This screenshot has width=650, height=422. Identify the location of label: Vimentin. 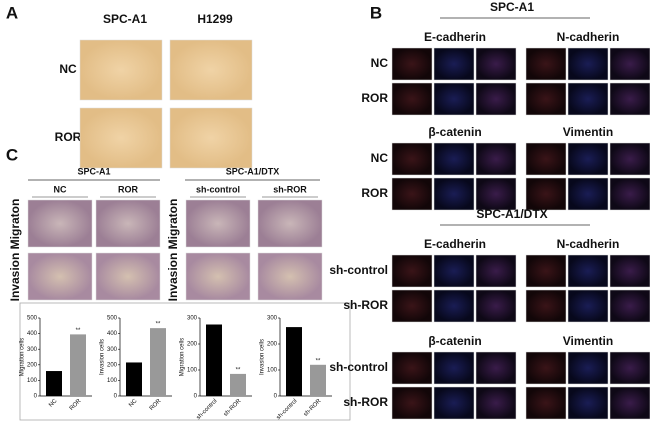
(588, 341).